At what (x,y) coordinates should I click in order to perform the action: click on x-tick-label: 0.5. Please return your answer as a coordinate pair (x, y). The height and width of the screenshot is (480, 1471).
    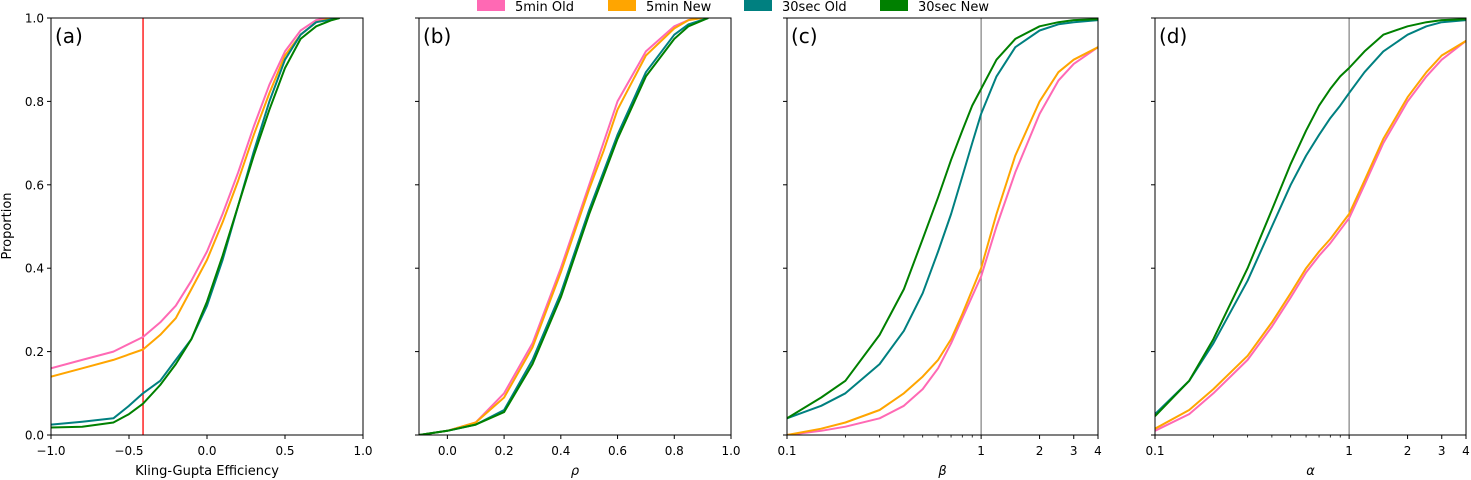
    Looking at the image, I should click on (284, 451).